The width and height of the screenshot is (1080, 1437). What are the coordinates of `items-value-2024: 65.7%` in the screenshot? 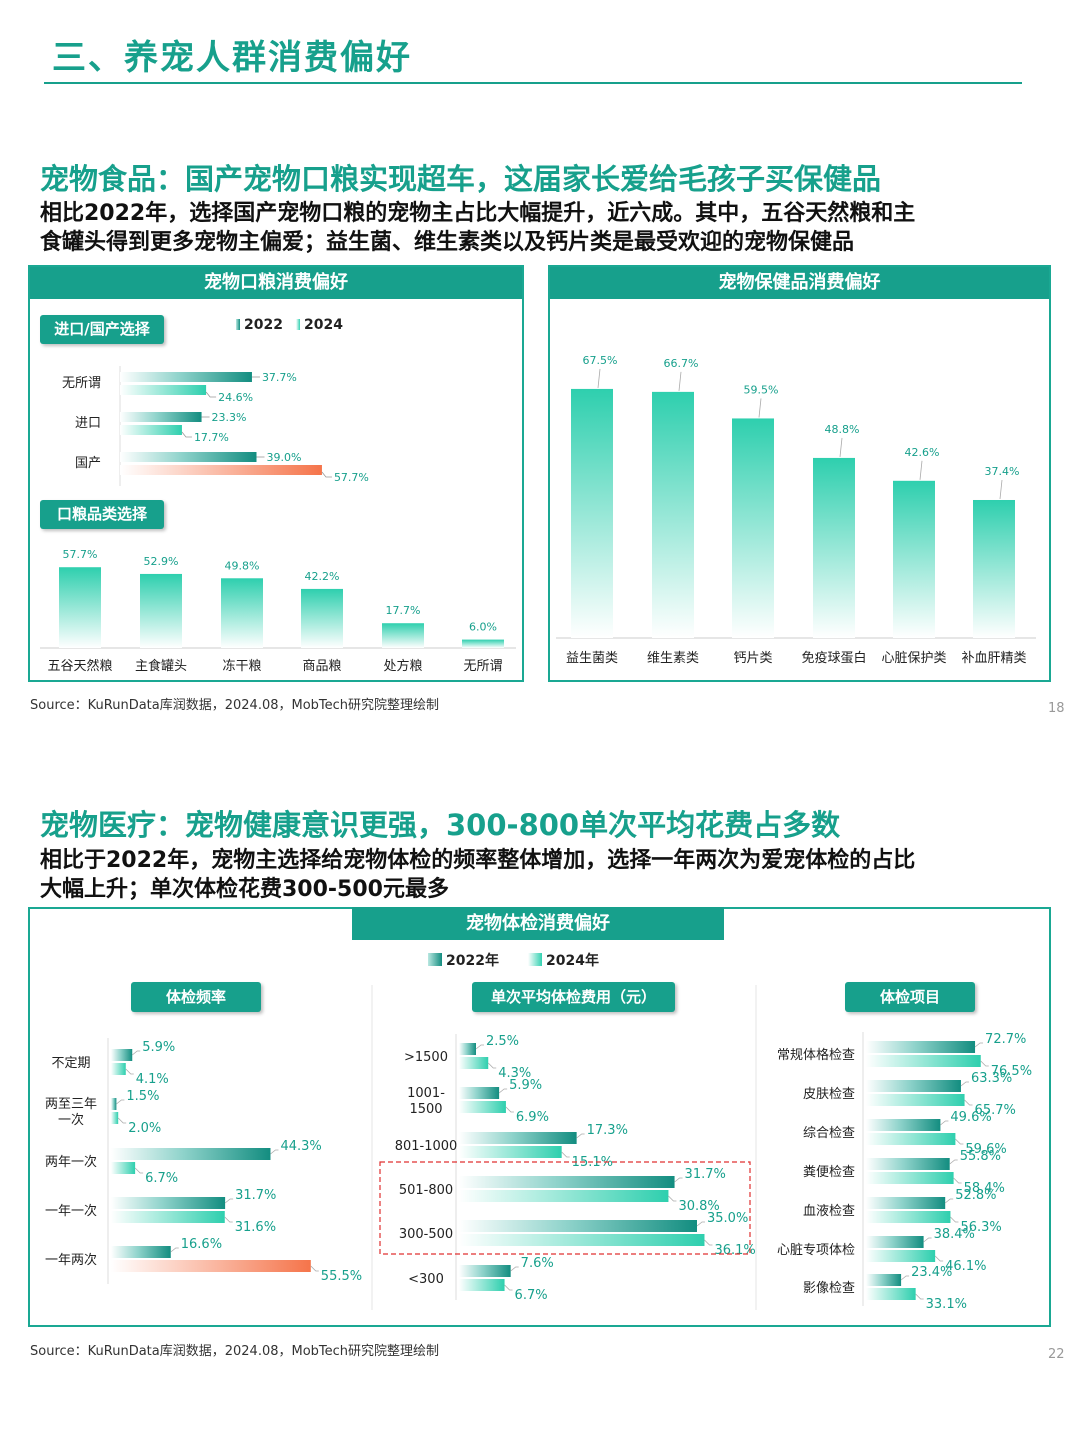 It's located at (995, 1110).